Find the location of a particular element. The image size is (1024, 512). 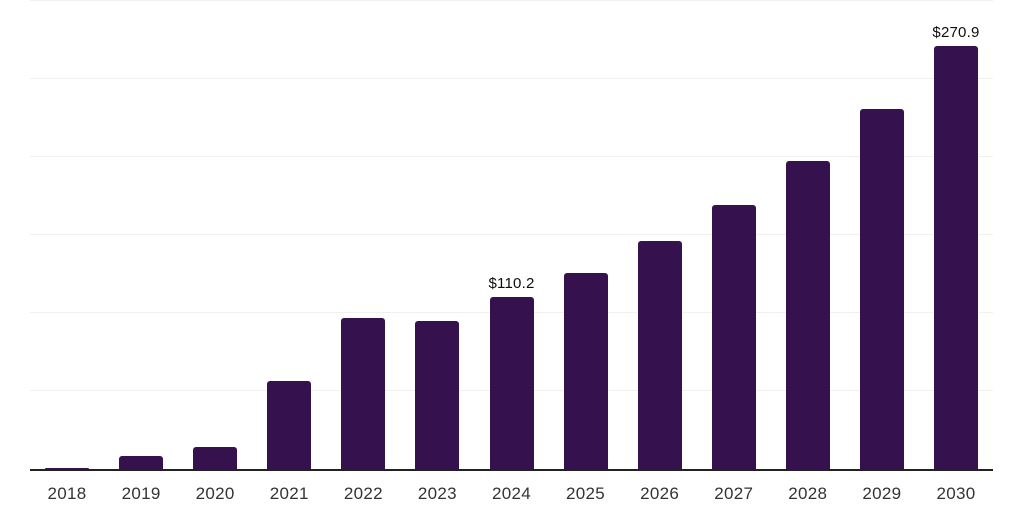

x-tick-label-2024: 2024 is located at coordinates (511, 493).